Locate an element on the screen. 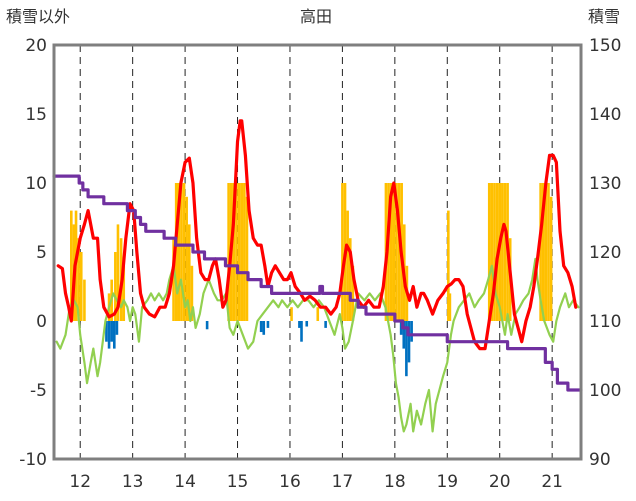 This screenshot has height=501, width=636. y-left-tick-labels: 20 15 10 5 0 -5 -10 is located at coordinates (33, 253).